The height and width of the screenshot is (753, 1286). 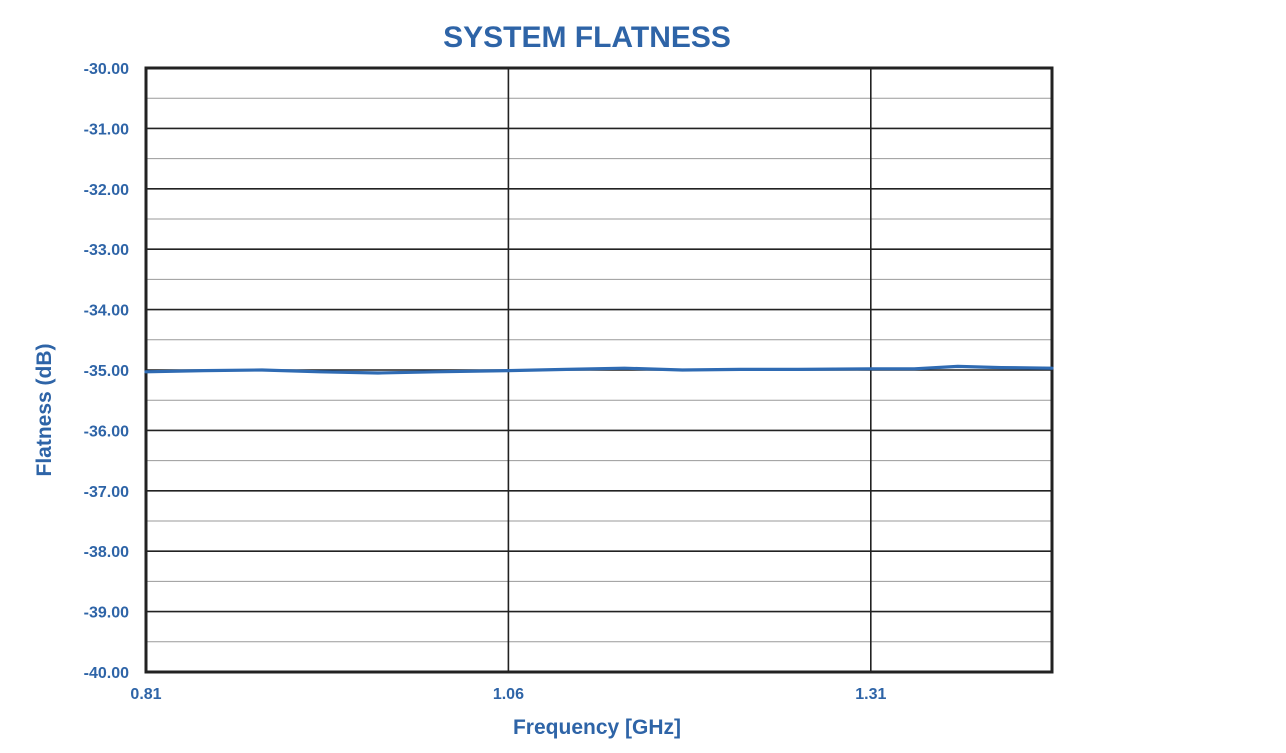 I want to click on x-tick-label: 1.31, so click(x=870, y=694).